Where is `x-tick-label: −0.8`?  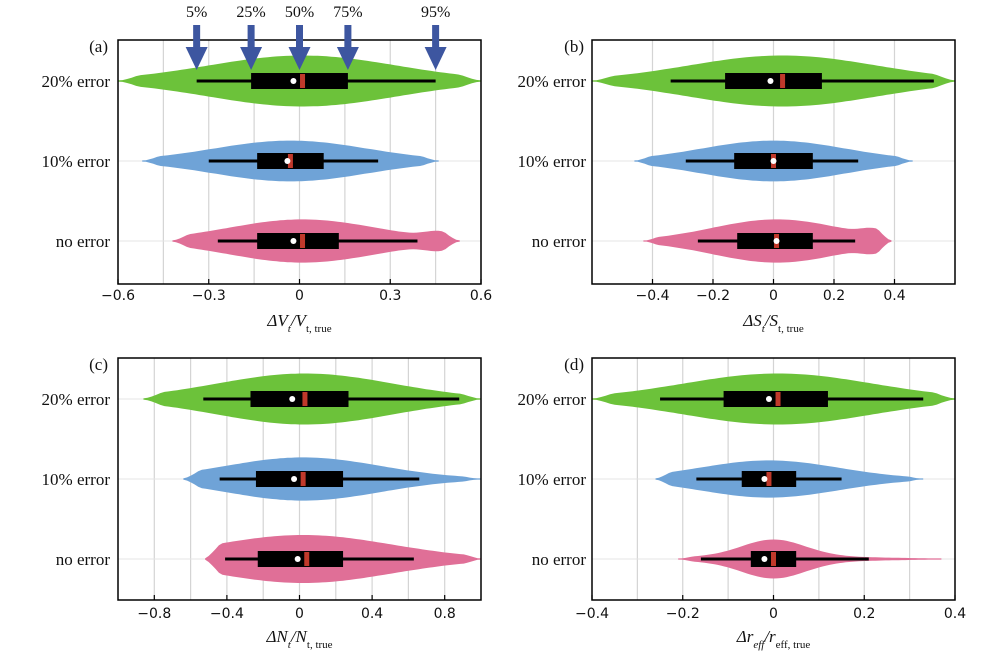
x-tick-label: −0.8 is located at coordinates (154, 614).